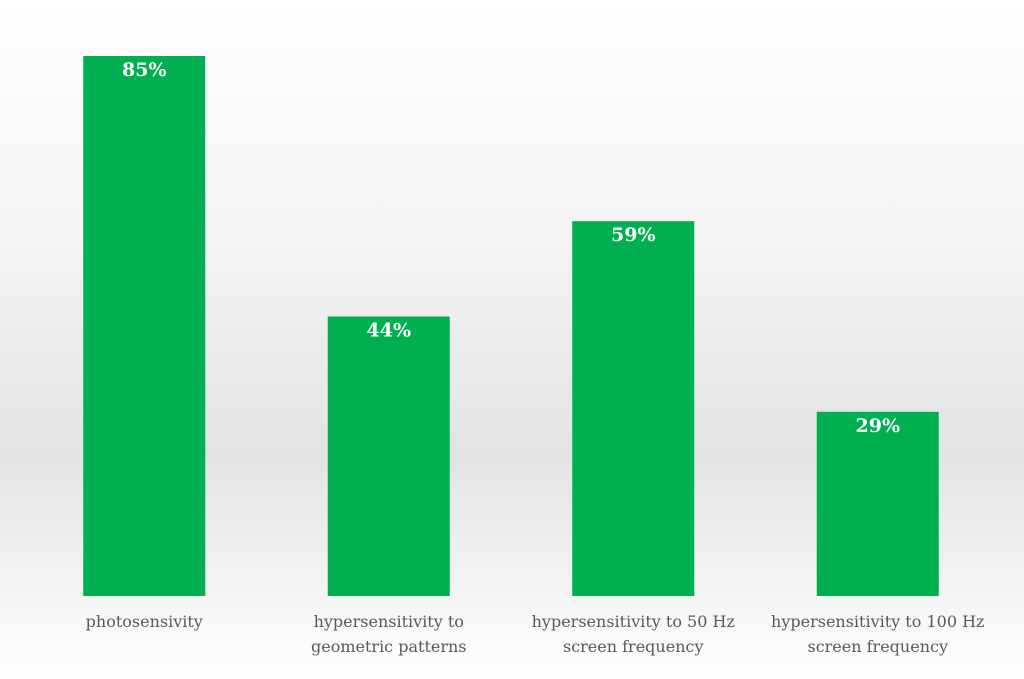 This screenshot has height=679, width=1024. What do you see at coordinates (633, 621) in the screenshot?
I see `category-label-3-line-1: hypersensitivity to 50 Hz` at bounding box center [633, 621].